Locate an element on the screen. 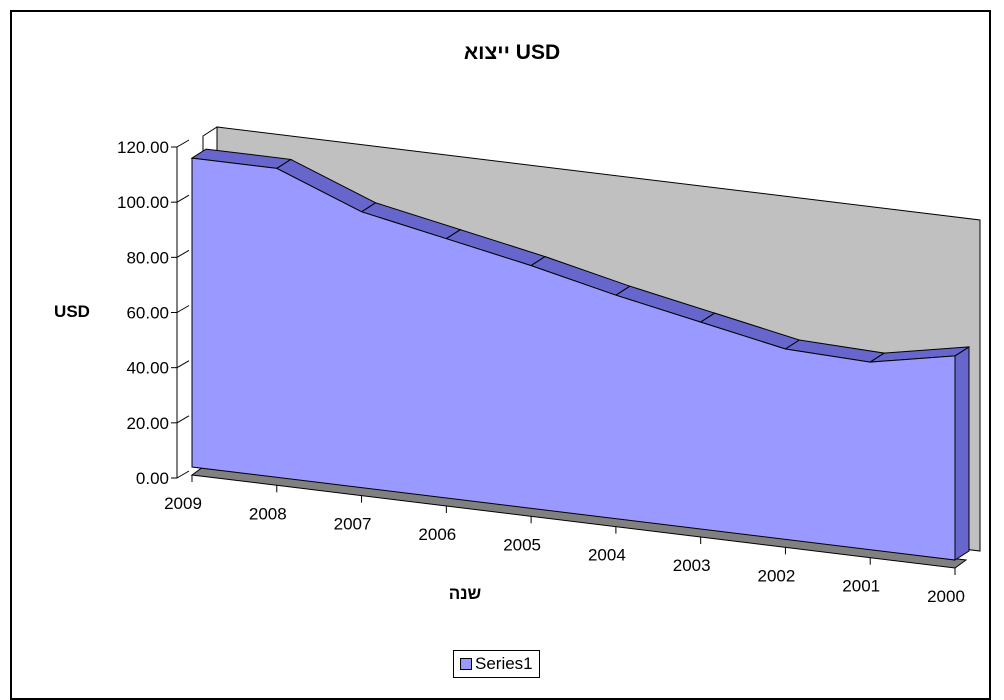 The width and height of the screenshot is (1004, 700). y-tick-label: 0.00 is located at coordinates (152, 478).